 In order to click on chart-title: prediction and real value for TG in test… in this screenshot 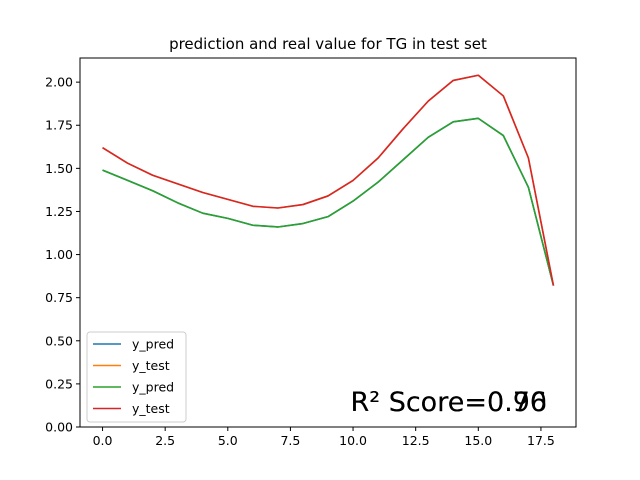, I will do `click(328, 44)`.